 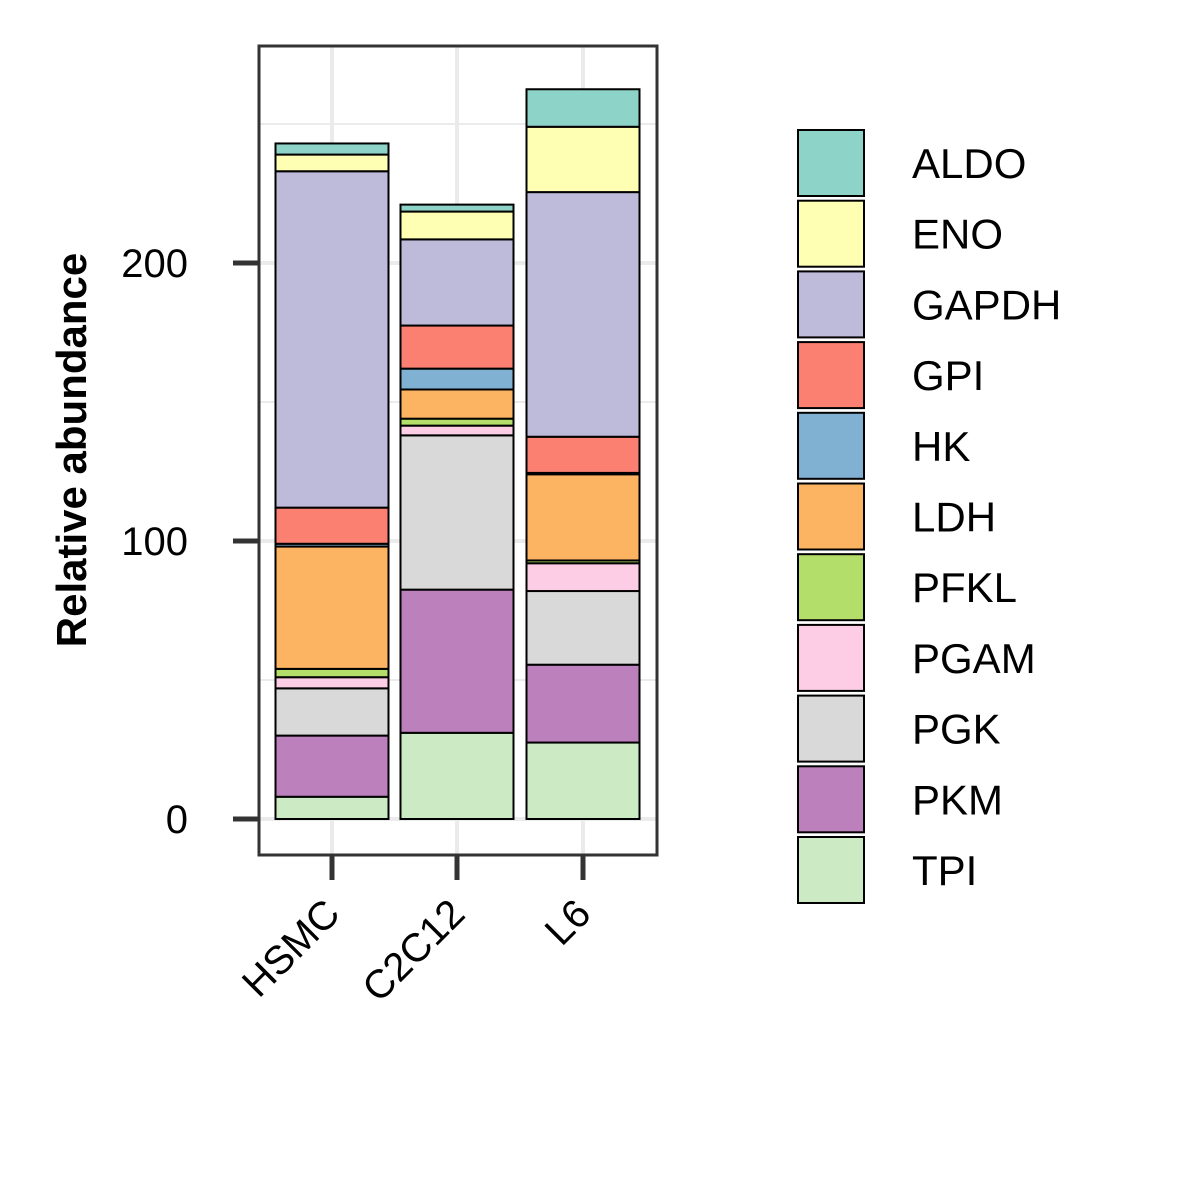 I want to click on legend-label: HK, so click(x=941, y=446).